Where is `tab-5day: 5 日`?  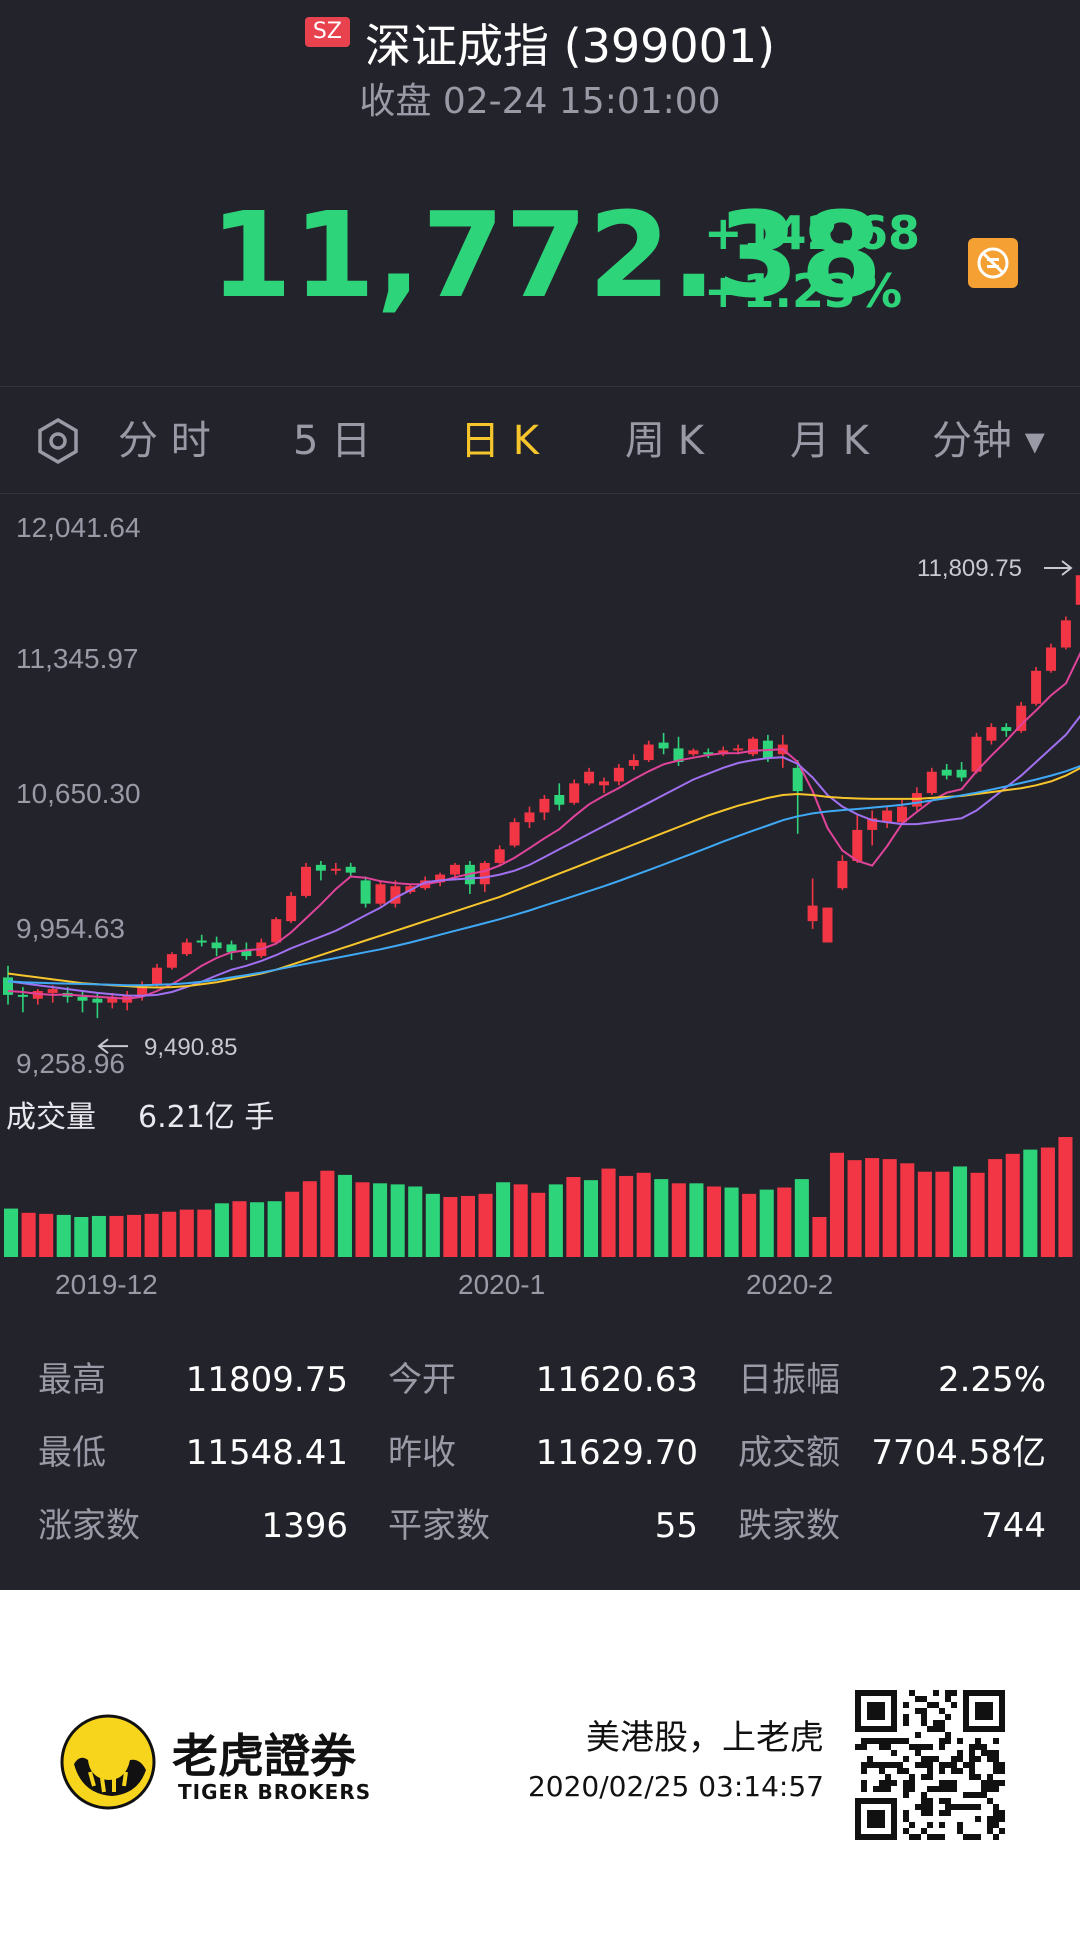
tab-5day: 5 日 is located at coordinates (332, 441).